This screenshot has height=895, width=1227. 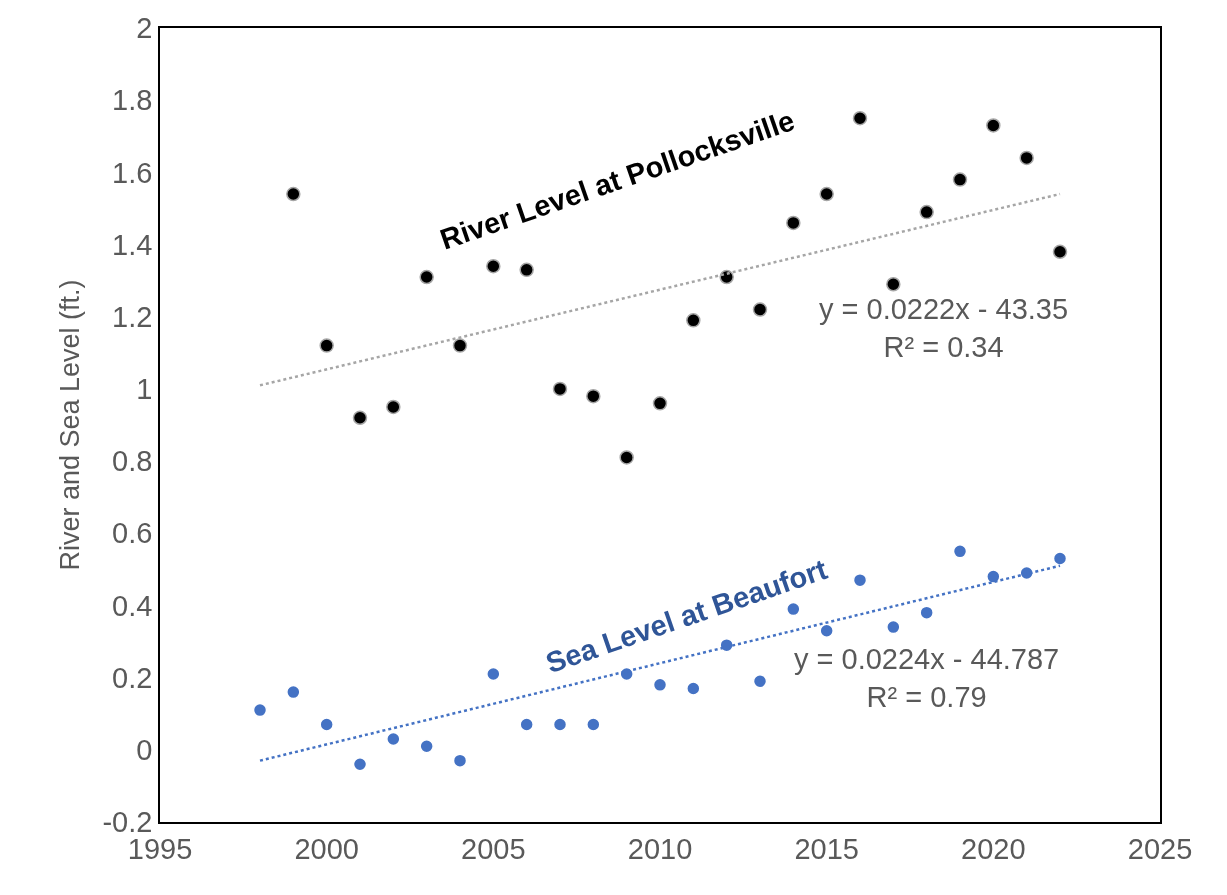 What do you see at coordinates (144, 28) in the screenshot?
I see `y-tick-label: 2` at bounding box center [144, 28].